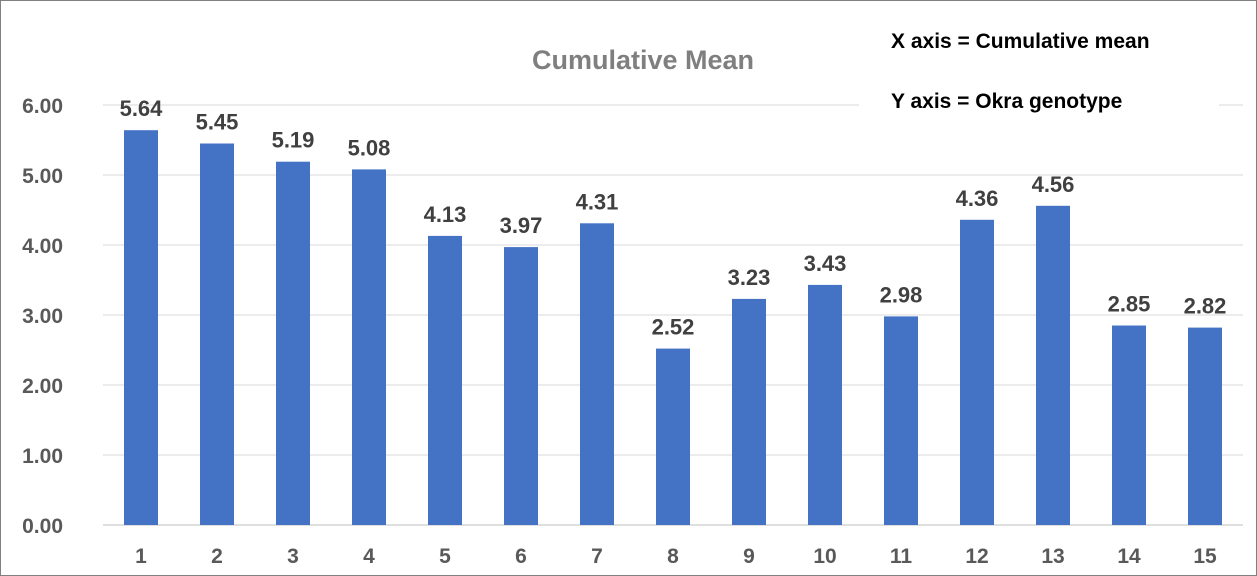 The width and height of the screenshot is (1257, 576). What do you see at coordinates (1205, 556) in the screenshot?
I see `x-tick-label: 15` at bounding box center [1205, 556].